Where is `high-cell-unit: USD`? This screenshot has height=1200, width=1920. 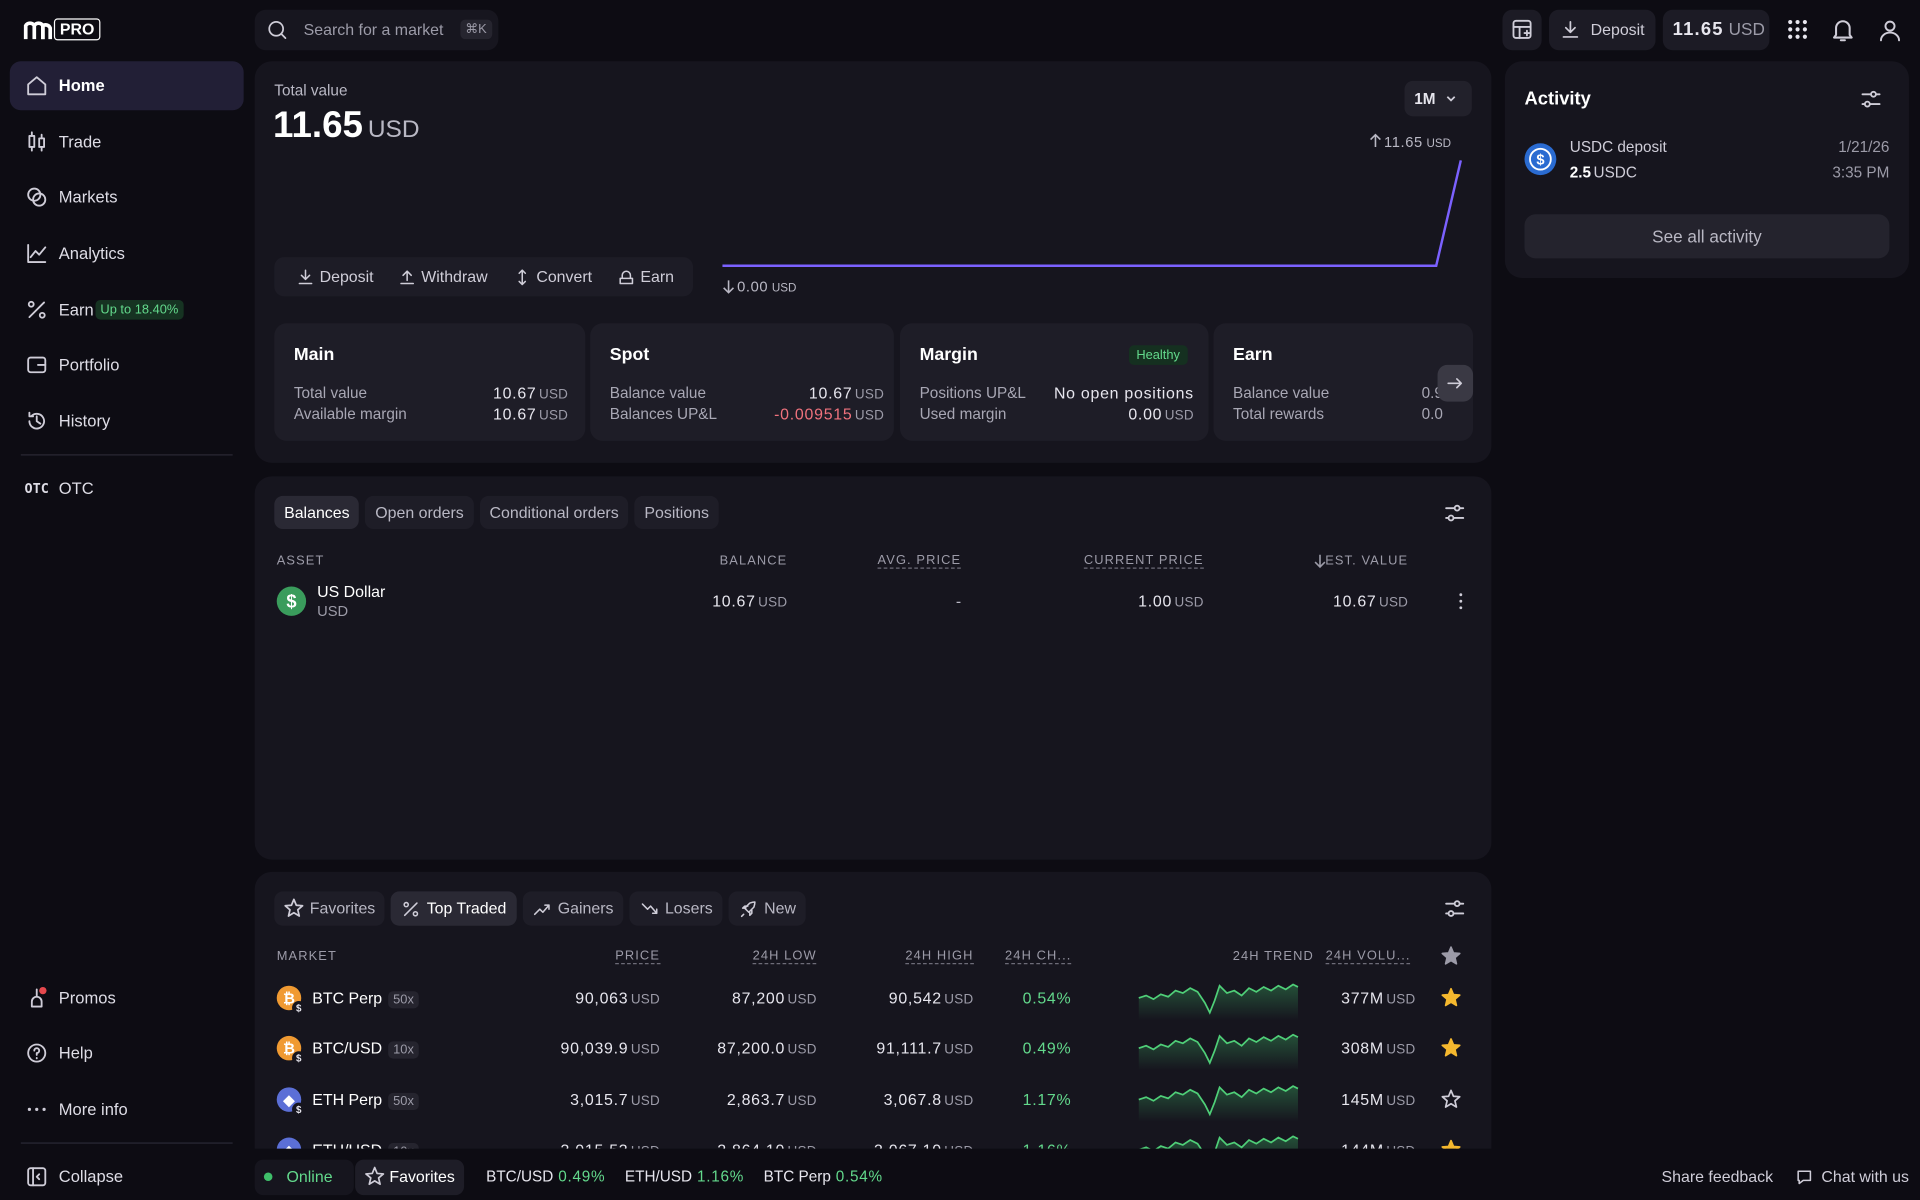
high-cell-unit: USD is located at coordinates (959, 1050).